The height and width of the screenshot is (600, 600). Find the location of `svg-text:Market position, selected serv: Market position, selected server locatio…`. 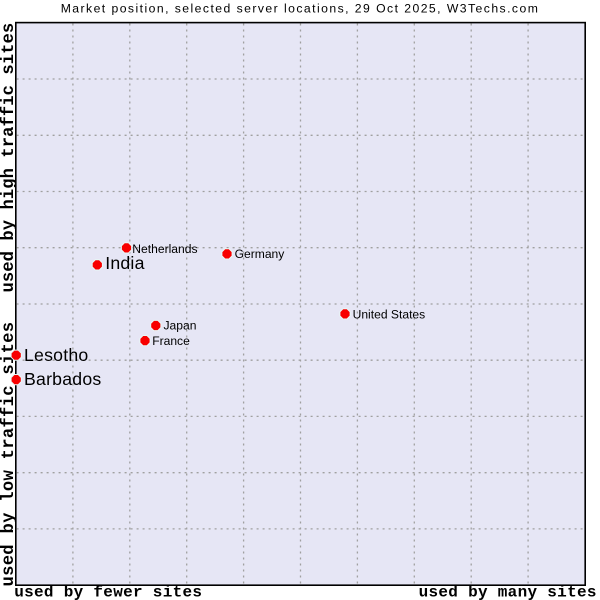

svg-text:Market position, selected serv: Market position, selected server locatio… is located at coordinates (300, 9).